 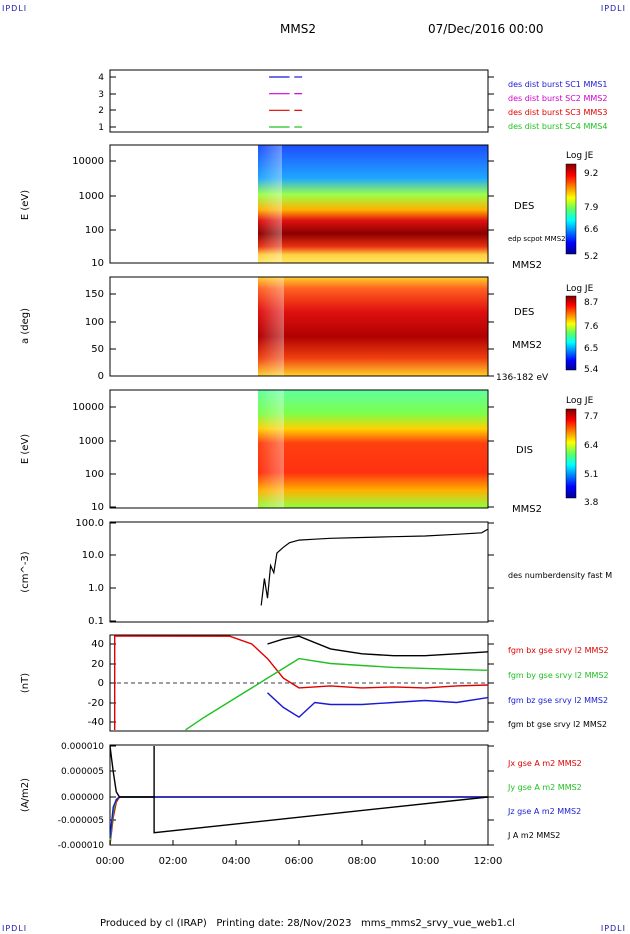 What do you see at coordinates (101, 95) in the screenshot?
I see `burst-ytick-label: 3` at bounding box center [101, 95].